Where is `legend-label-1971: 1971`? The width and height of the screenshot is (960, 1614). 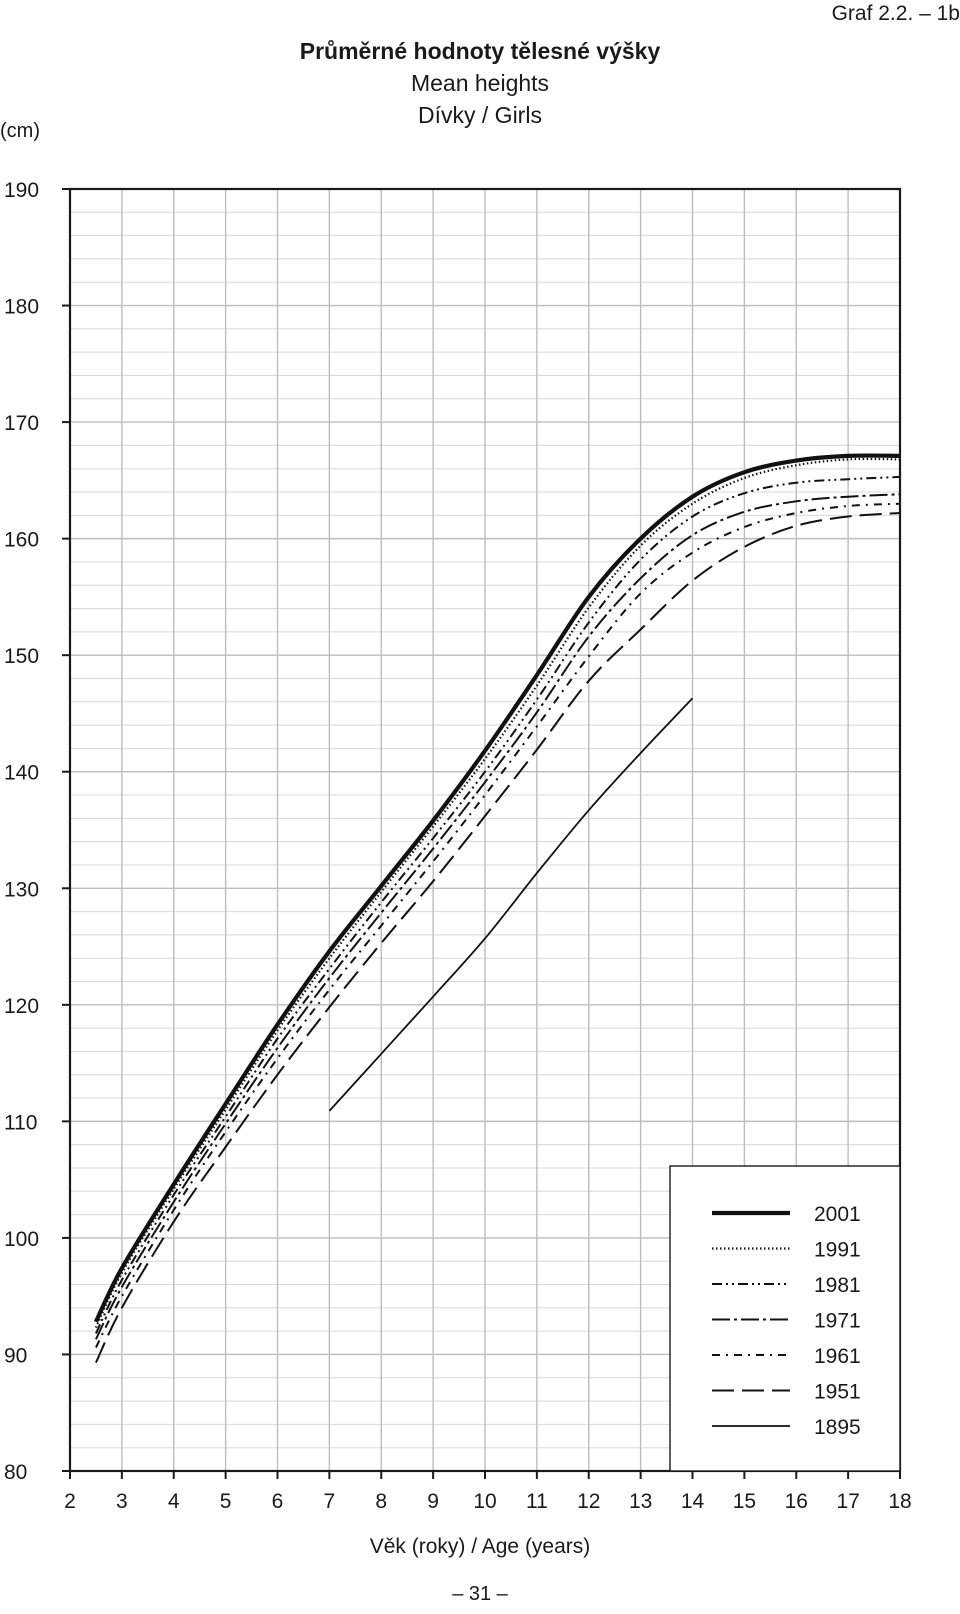
legend-label-1971: 1971 is located at coordinates (837, 1321).